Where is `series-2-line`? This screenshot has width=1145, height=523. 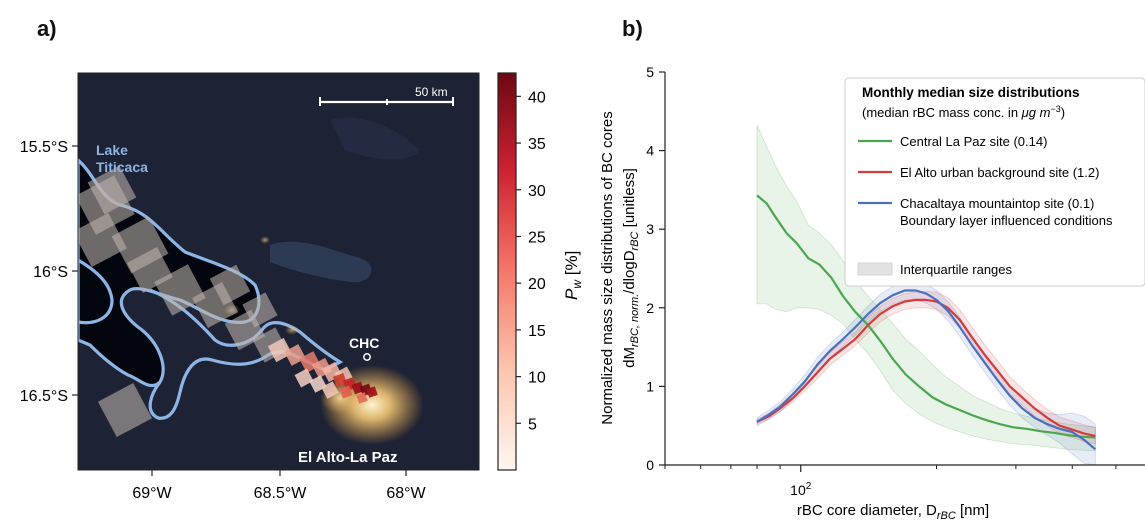 series-2-line is located at coordinates (926, 370).